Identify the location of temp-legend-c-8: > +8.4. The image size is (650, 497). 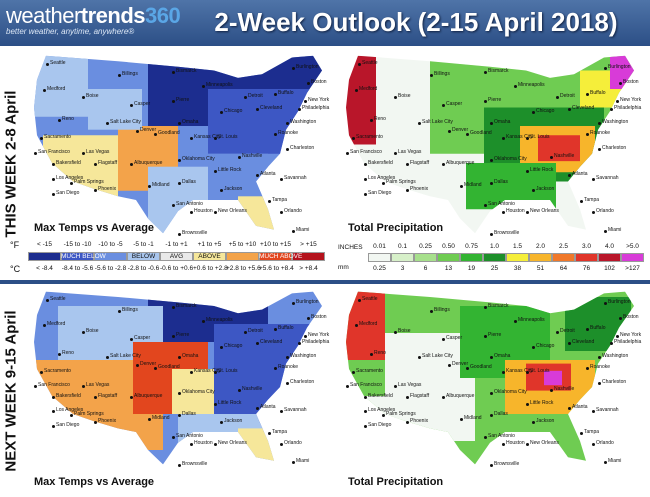
(308, 268).